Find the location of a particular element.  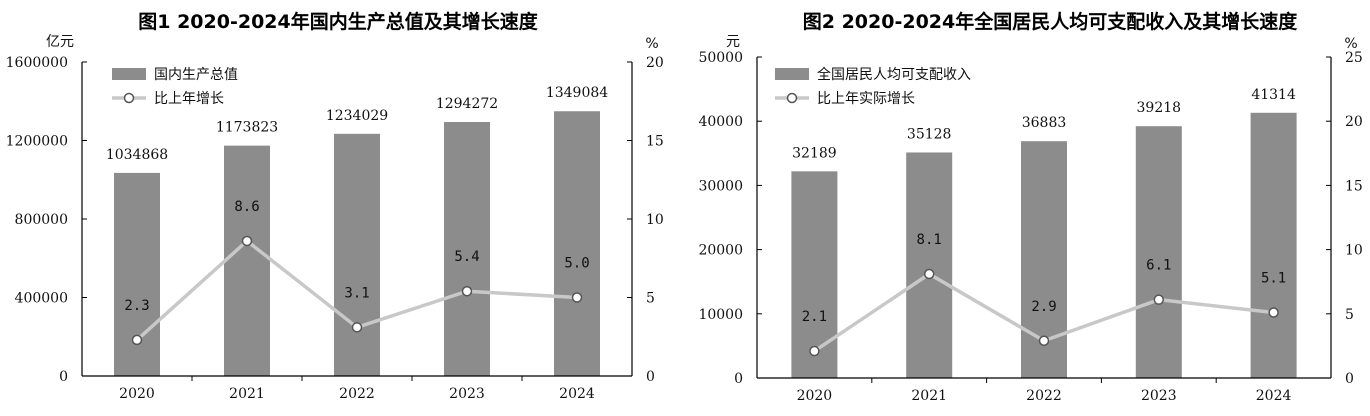

bar-value-label: 1349084 is located at coordinates (577, 93).